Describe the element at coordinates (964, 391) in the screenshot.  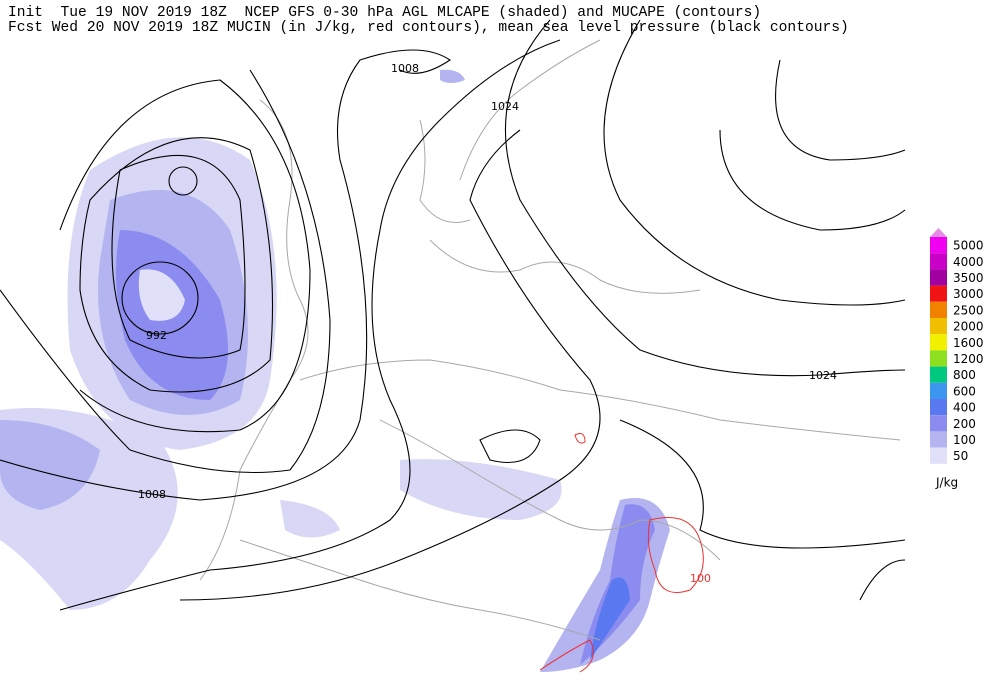
I see `legend-label: 600` at that location.